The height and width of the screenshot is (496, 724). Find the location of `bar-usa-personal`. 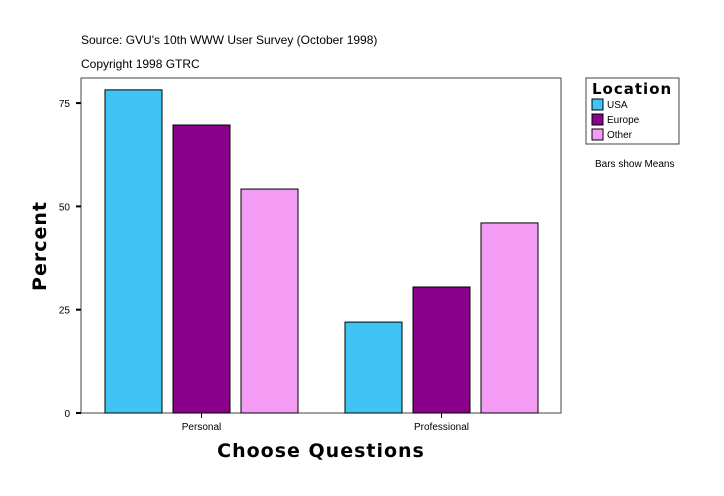

bar-usa-personal is located at coordinates (133, 251).